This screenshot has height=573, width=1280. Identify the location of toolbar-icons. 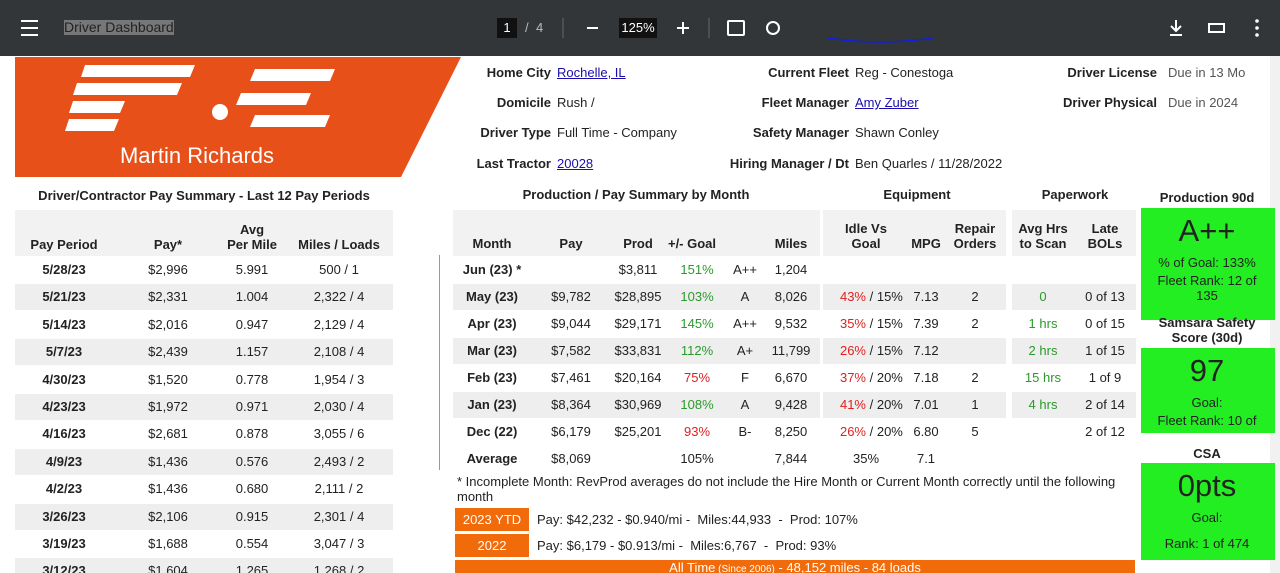
(640, 30).